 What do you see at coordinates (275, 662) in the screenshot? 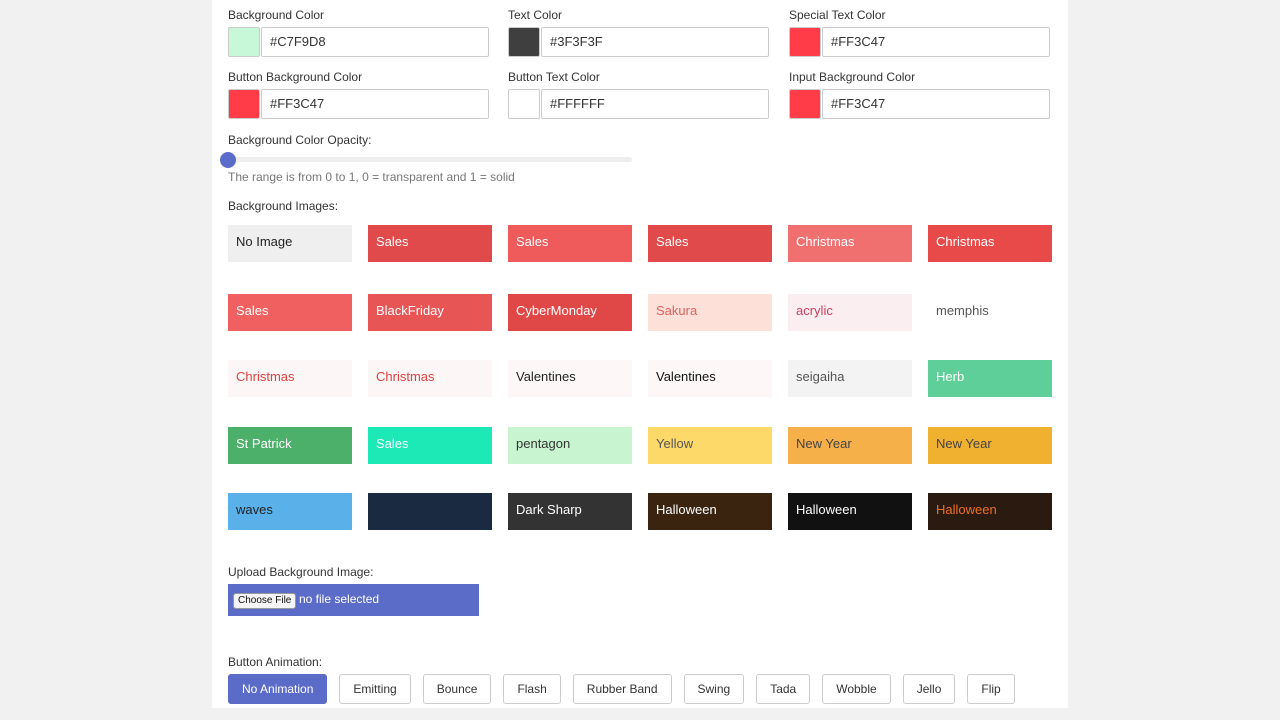
I see `animation-label: Button Animation:` at bounding box center [275, 662].